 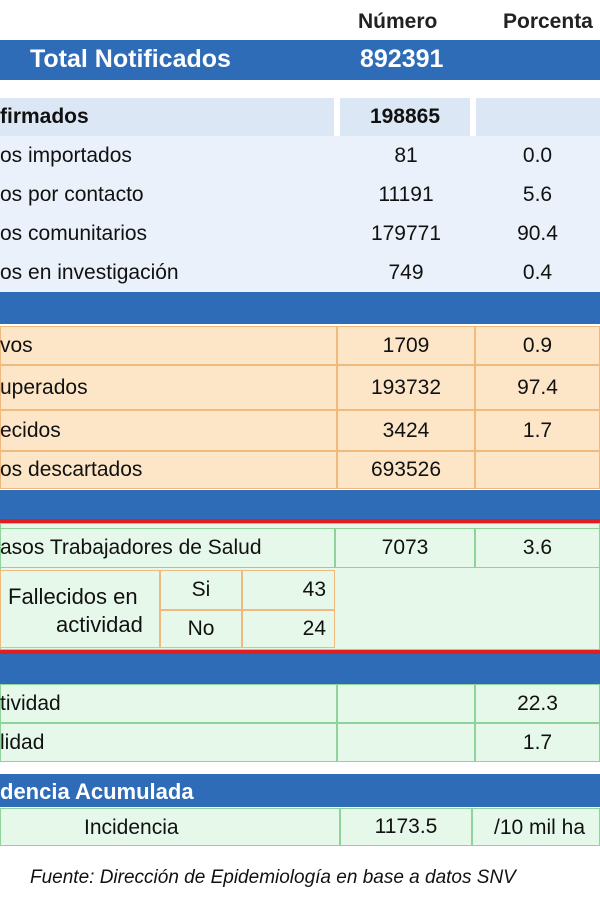 I want to click on si-label: Si, so click(x=201, y=590).